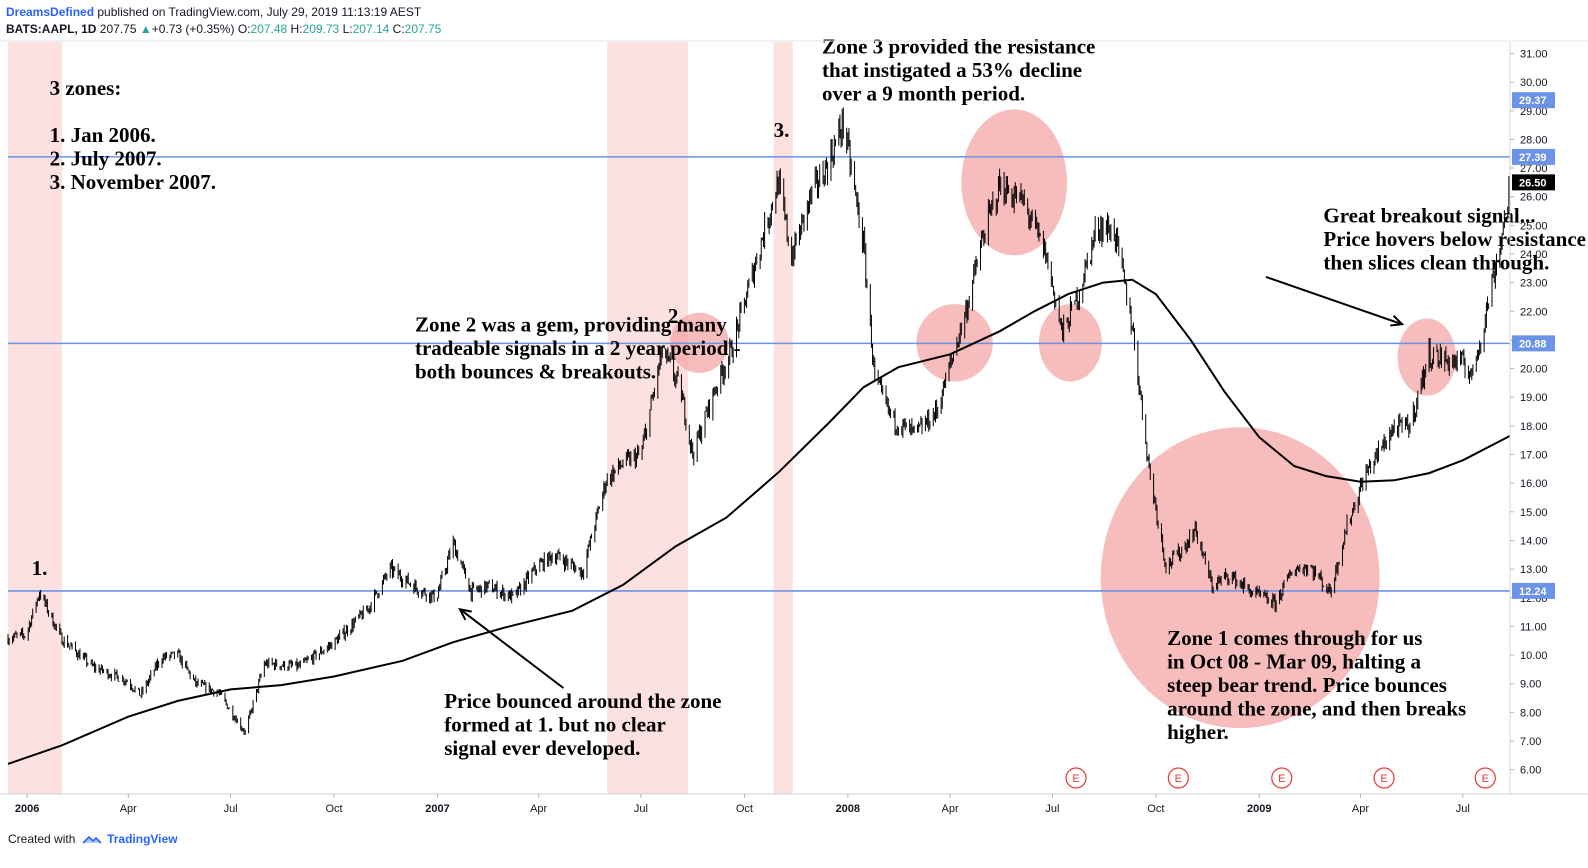 The width and height of the screenshot is (1588, 868). Describe the element at coordinates (269, 29) in the screenshot. I see `open-value: 207.48` at that location.